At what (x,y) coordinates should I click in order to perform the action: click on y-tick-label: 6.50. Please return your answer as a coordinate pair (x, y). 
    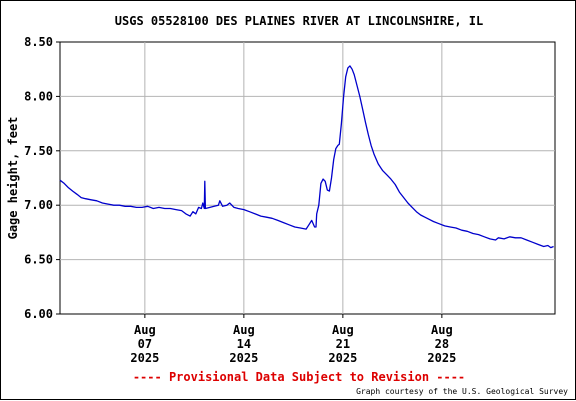
    Looking at the image, I should click on (38, 260).